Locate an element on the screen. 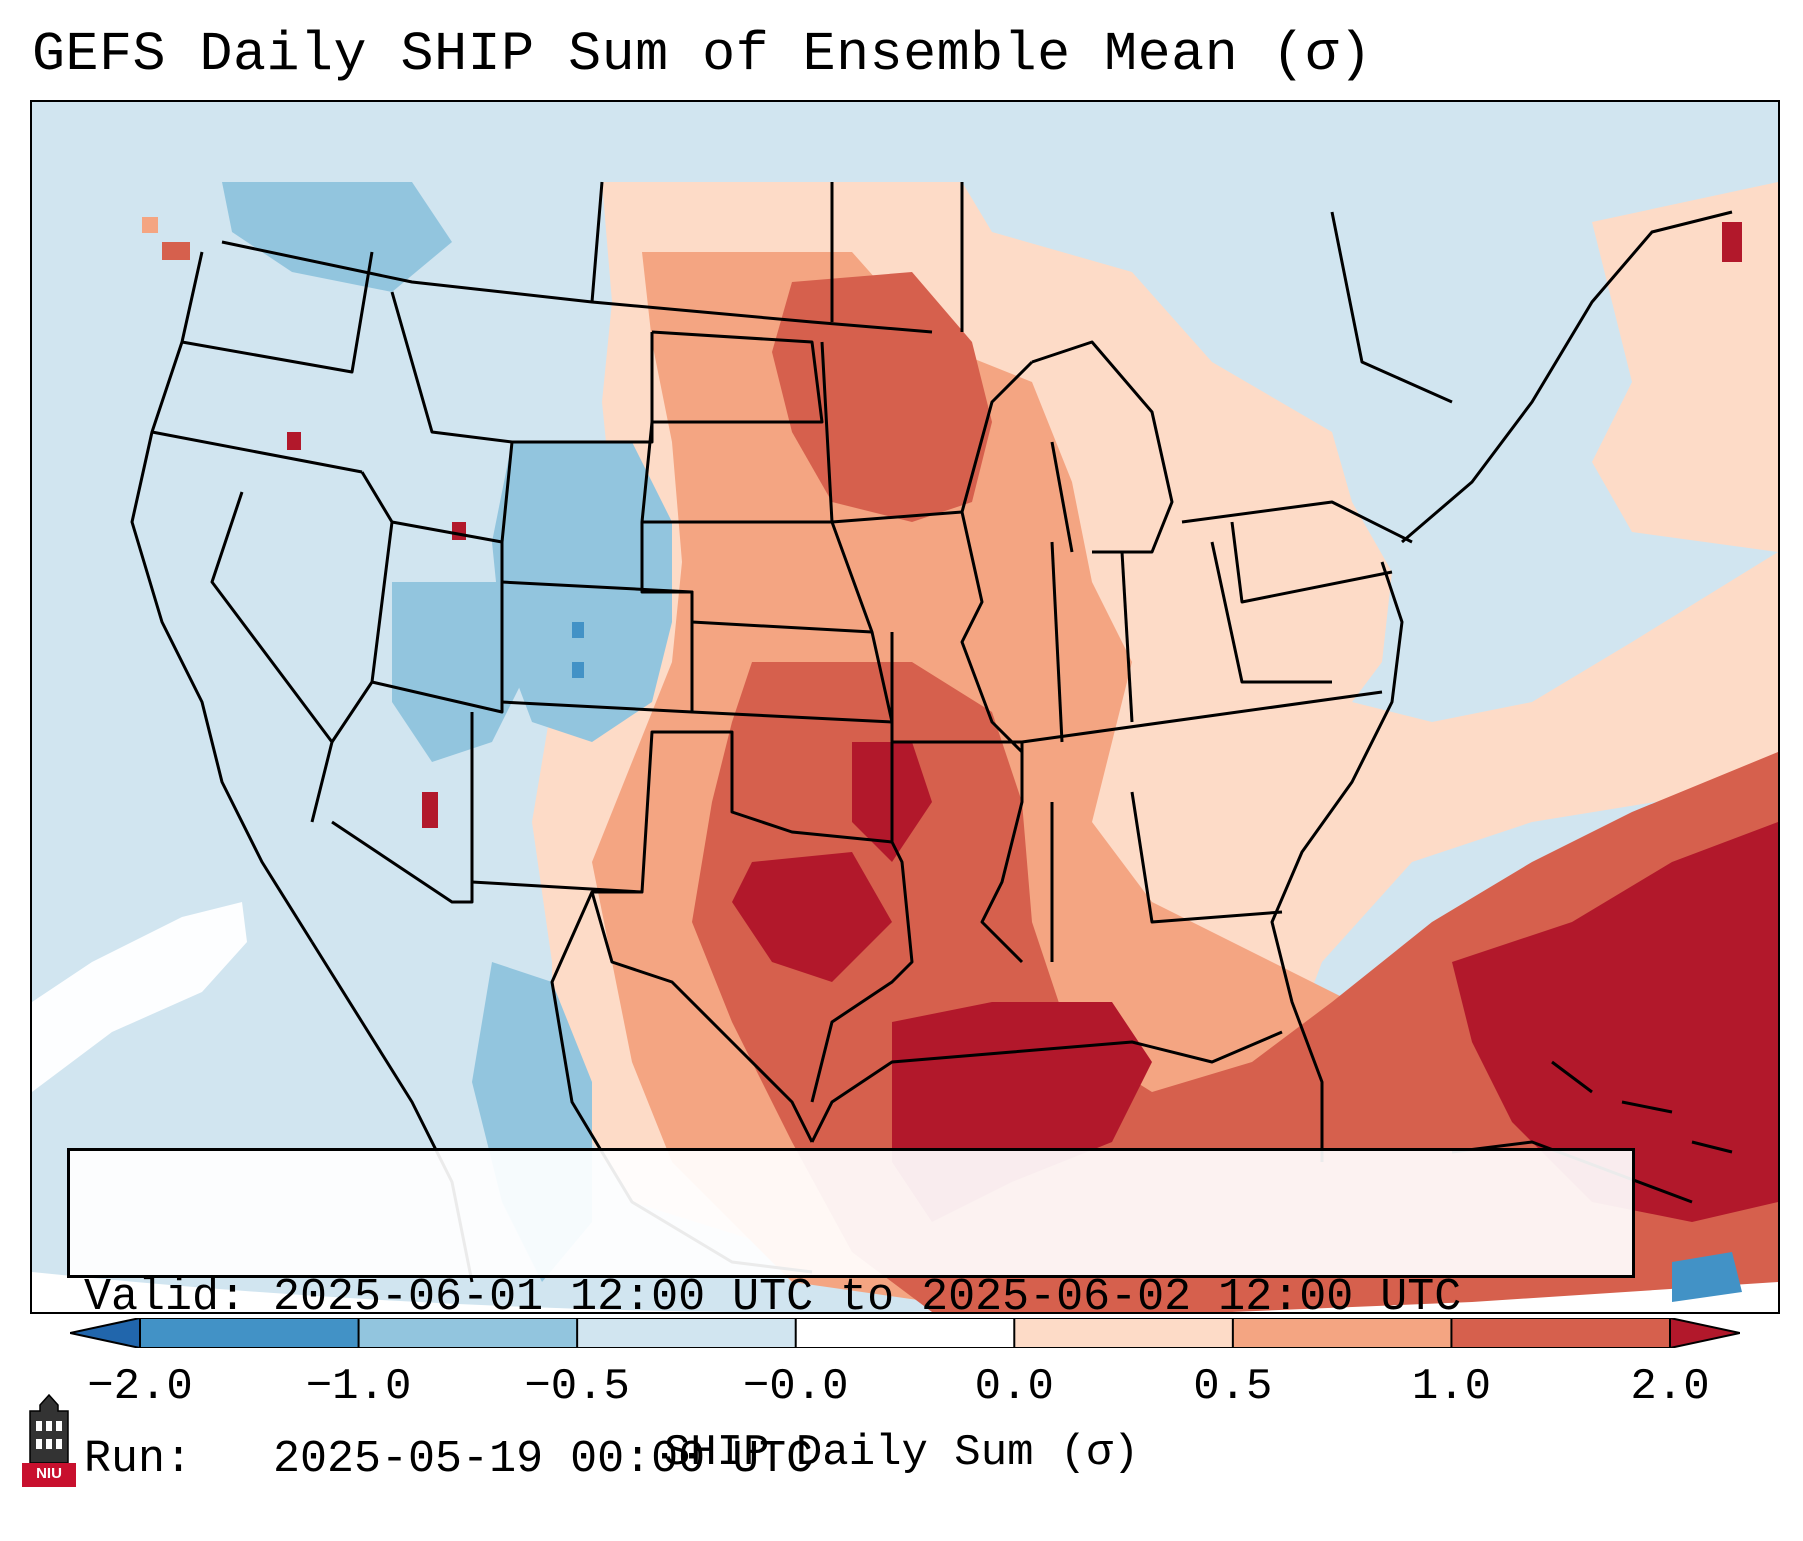  colorbar-tick-label: 1.0 is located at coordinates (1451, 1387).